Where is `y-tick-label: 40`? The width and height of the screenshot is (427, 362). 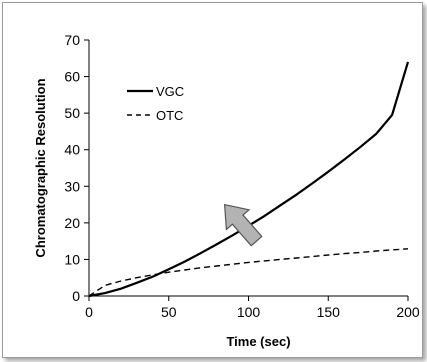
y-tick-label: 40 is located at coordinates (72, 150).